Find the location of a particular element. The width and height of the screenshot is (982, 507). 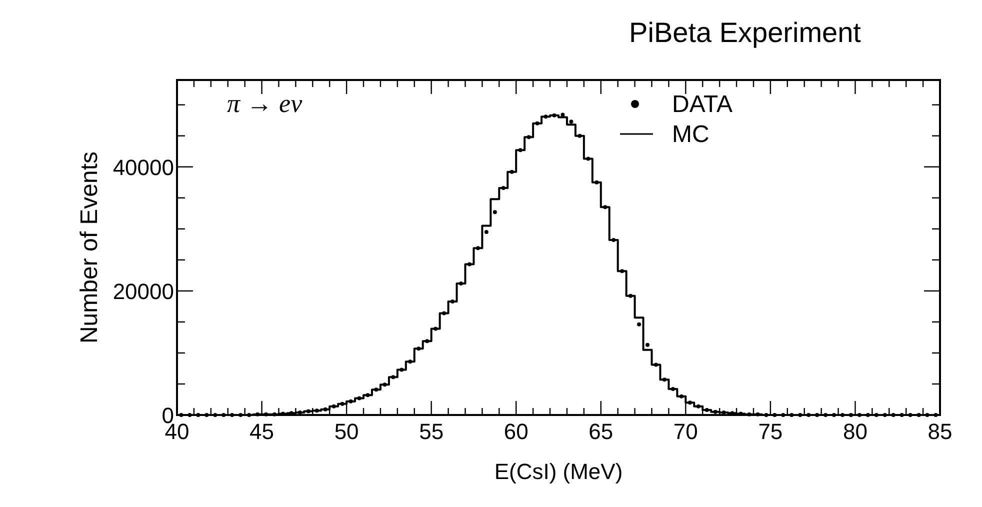

x-tick-label: 85 is located at coordinates (940, 431).